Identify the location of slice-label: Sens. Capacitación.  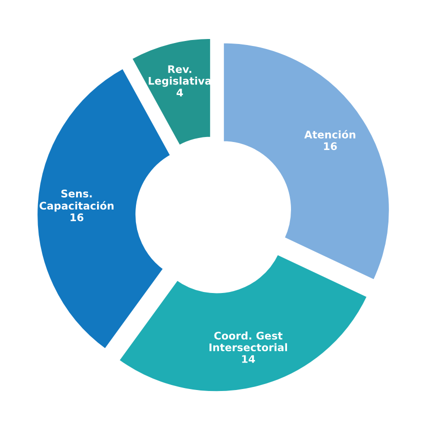
(77, 201).